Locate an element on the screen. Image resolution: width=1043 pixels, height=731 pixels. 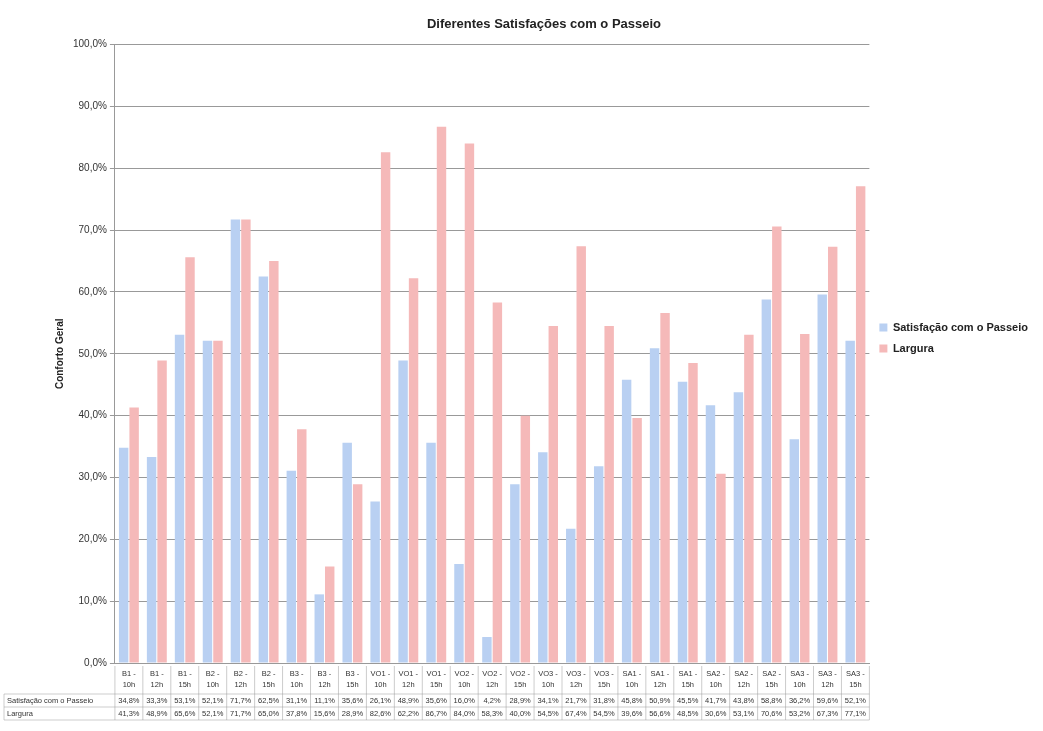
y-tick-label: 80,0% is located at coordinates (93, 168).